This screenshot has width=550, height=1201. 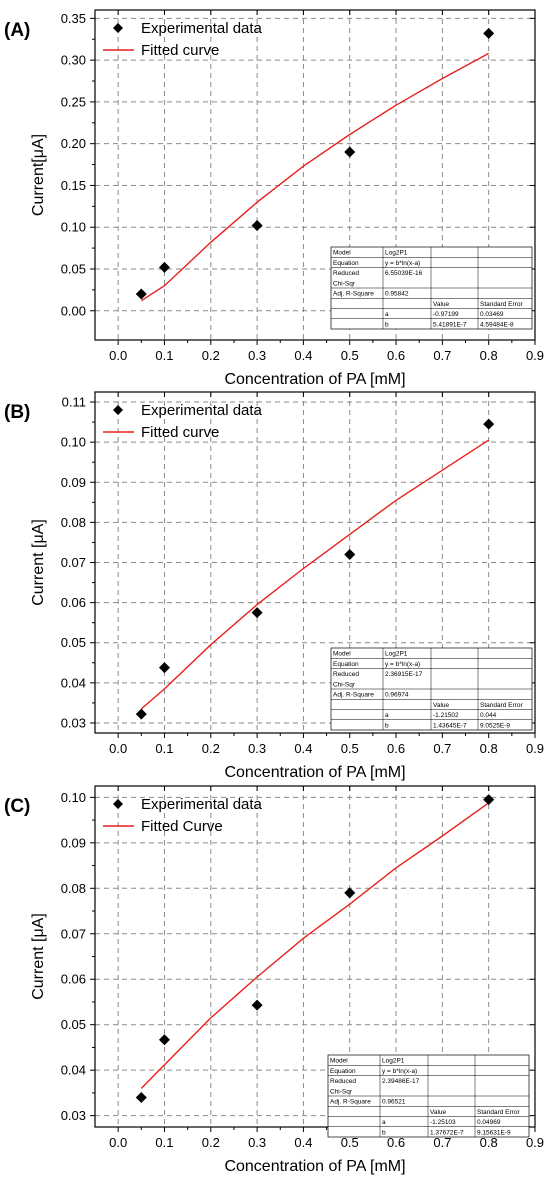 What do you see at coordinates (402, 664) in the screenshot?
I see `stats-table-cell: y = b*ln(x-a)` at bounding box center [402, 664].